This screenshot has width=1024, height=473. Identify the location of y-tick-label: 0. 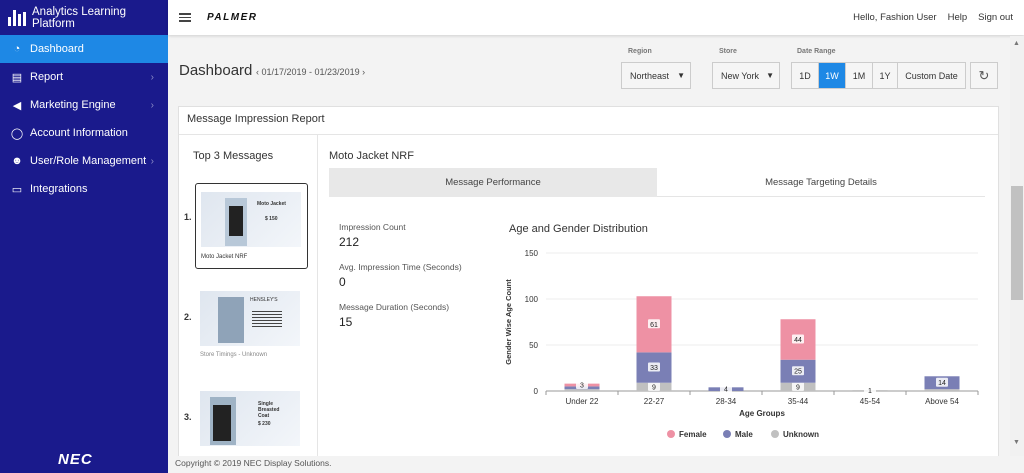
(536, 391).